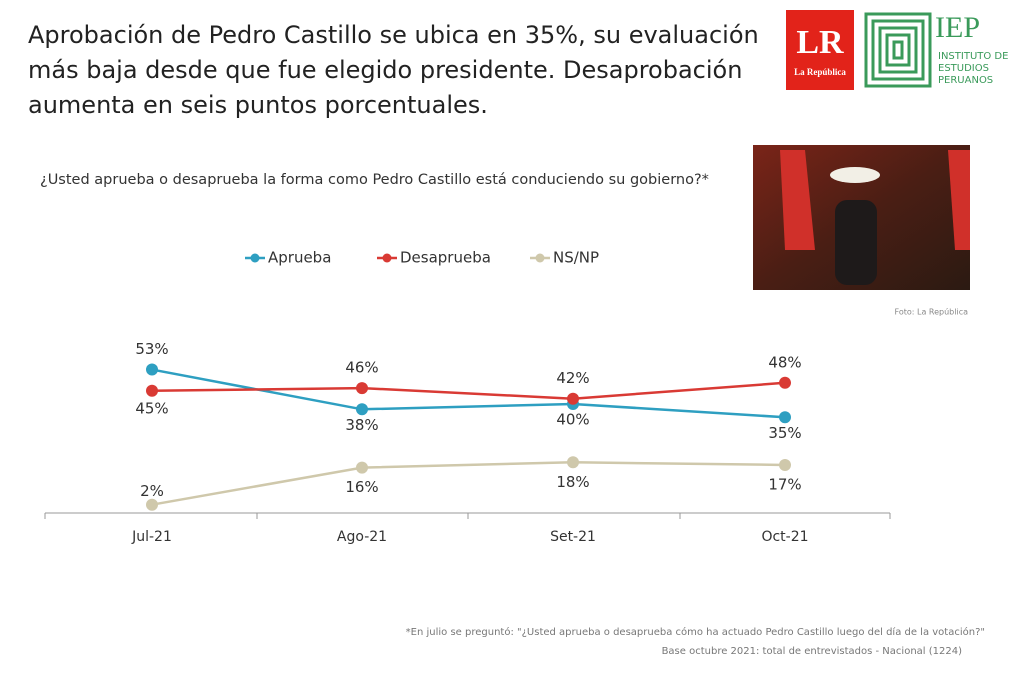  What do you see at coordinates (361, 368) in the screenshot?
I see `value-label: 46%` at bounding box center [361, 368].